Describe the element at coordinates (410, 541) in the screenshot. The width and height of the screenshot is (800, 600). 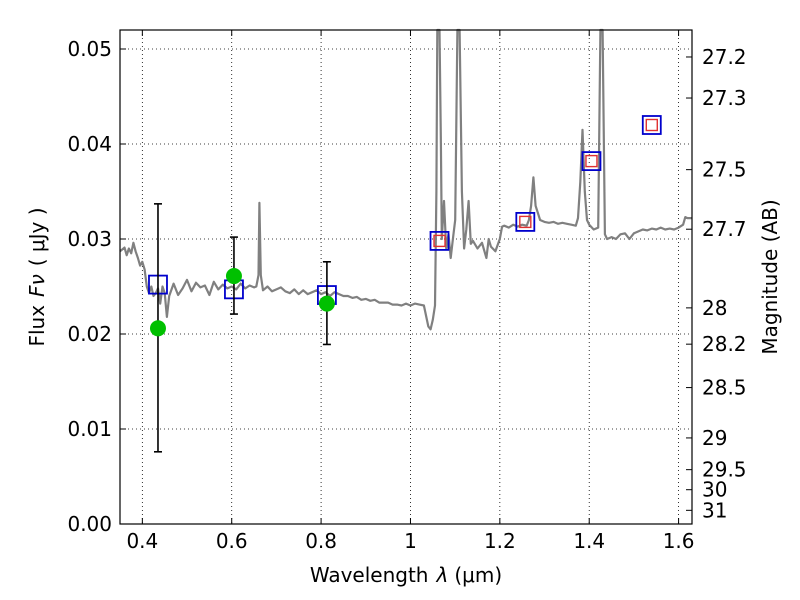
I see `x-tick-label: 1` at that location.